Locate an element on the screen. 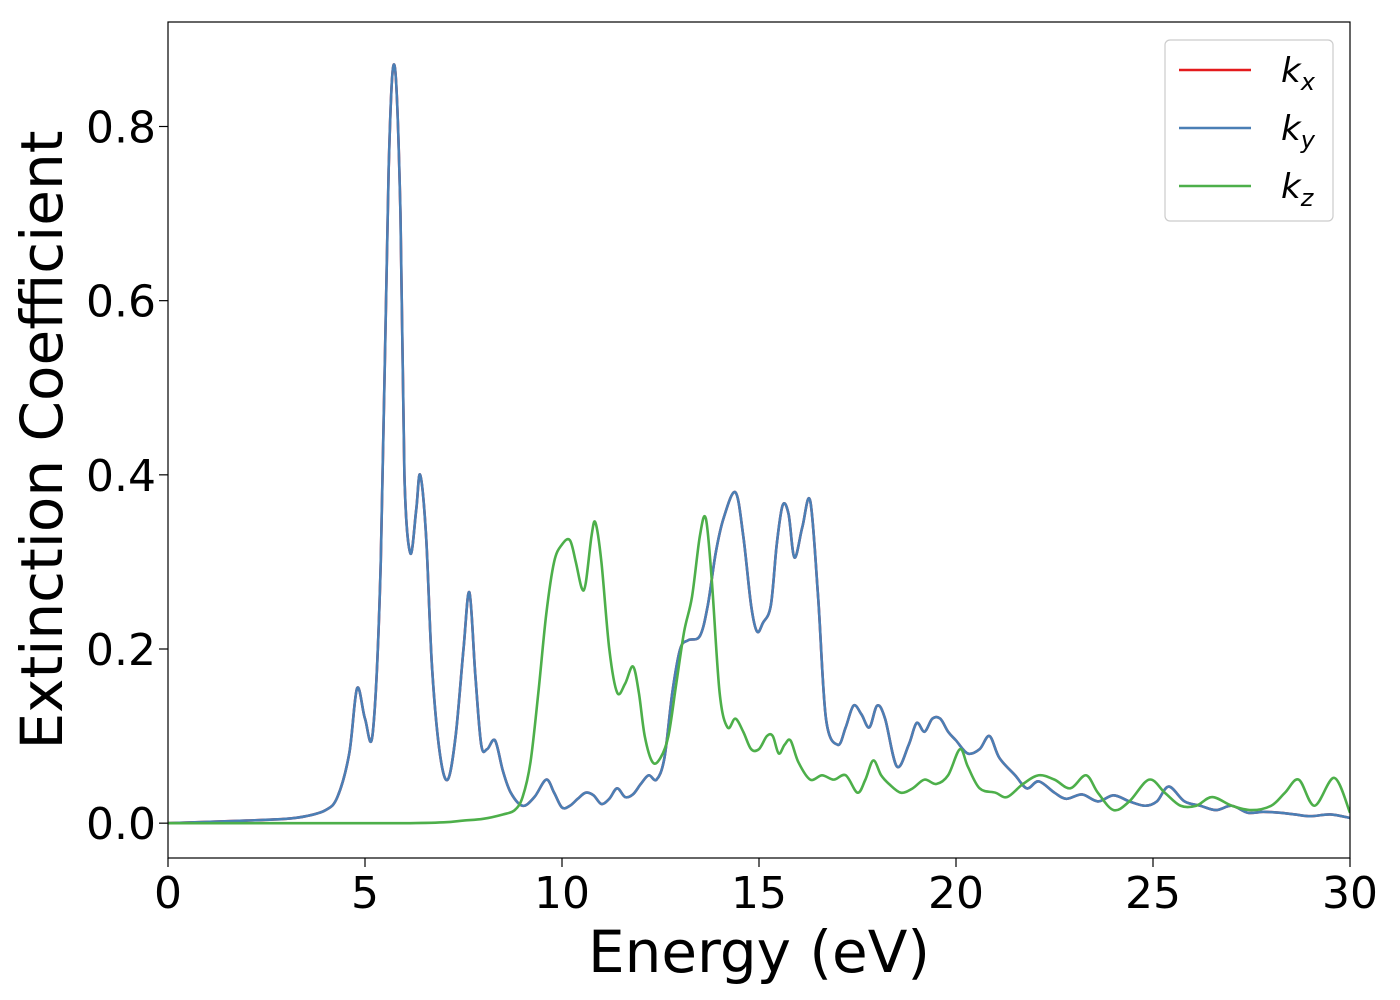 This screenshot has height=1000, width=1400. y-tick-label: 0.2 is located at coordinates (121, 650).